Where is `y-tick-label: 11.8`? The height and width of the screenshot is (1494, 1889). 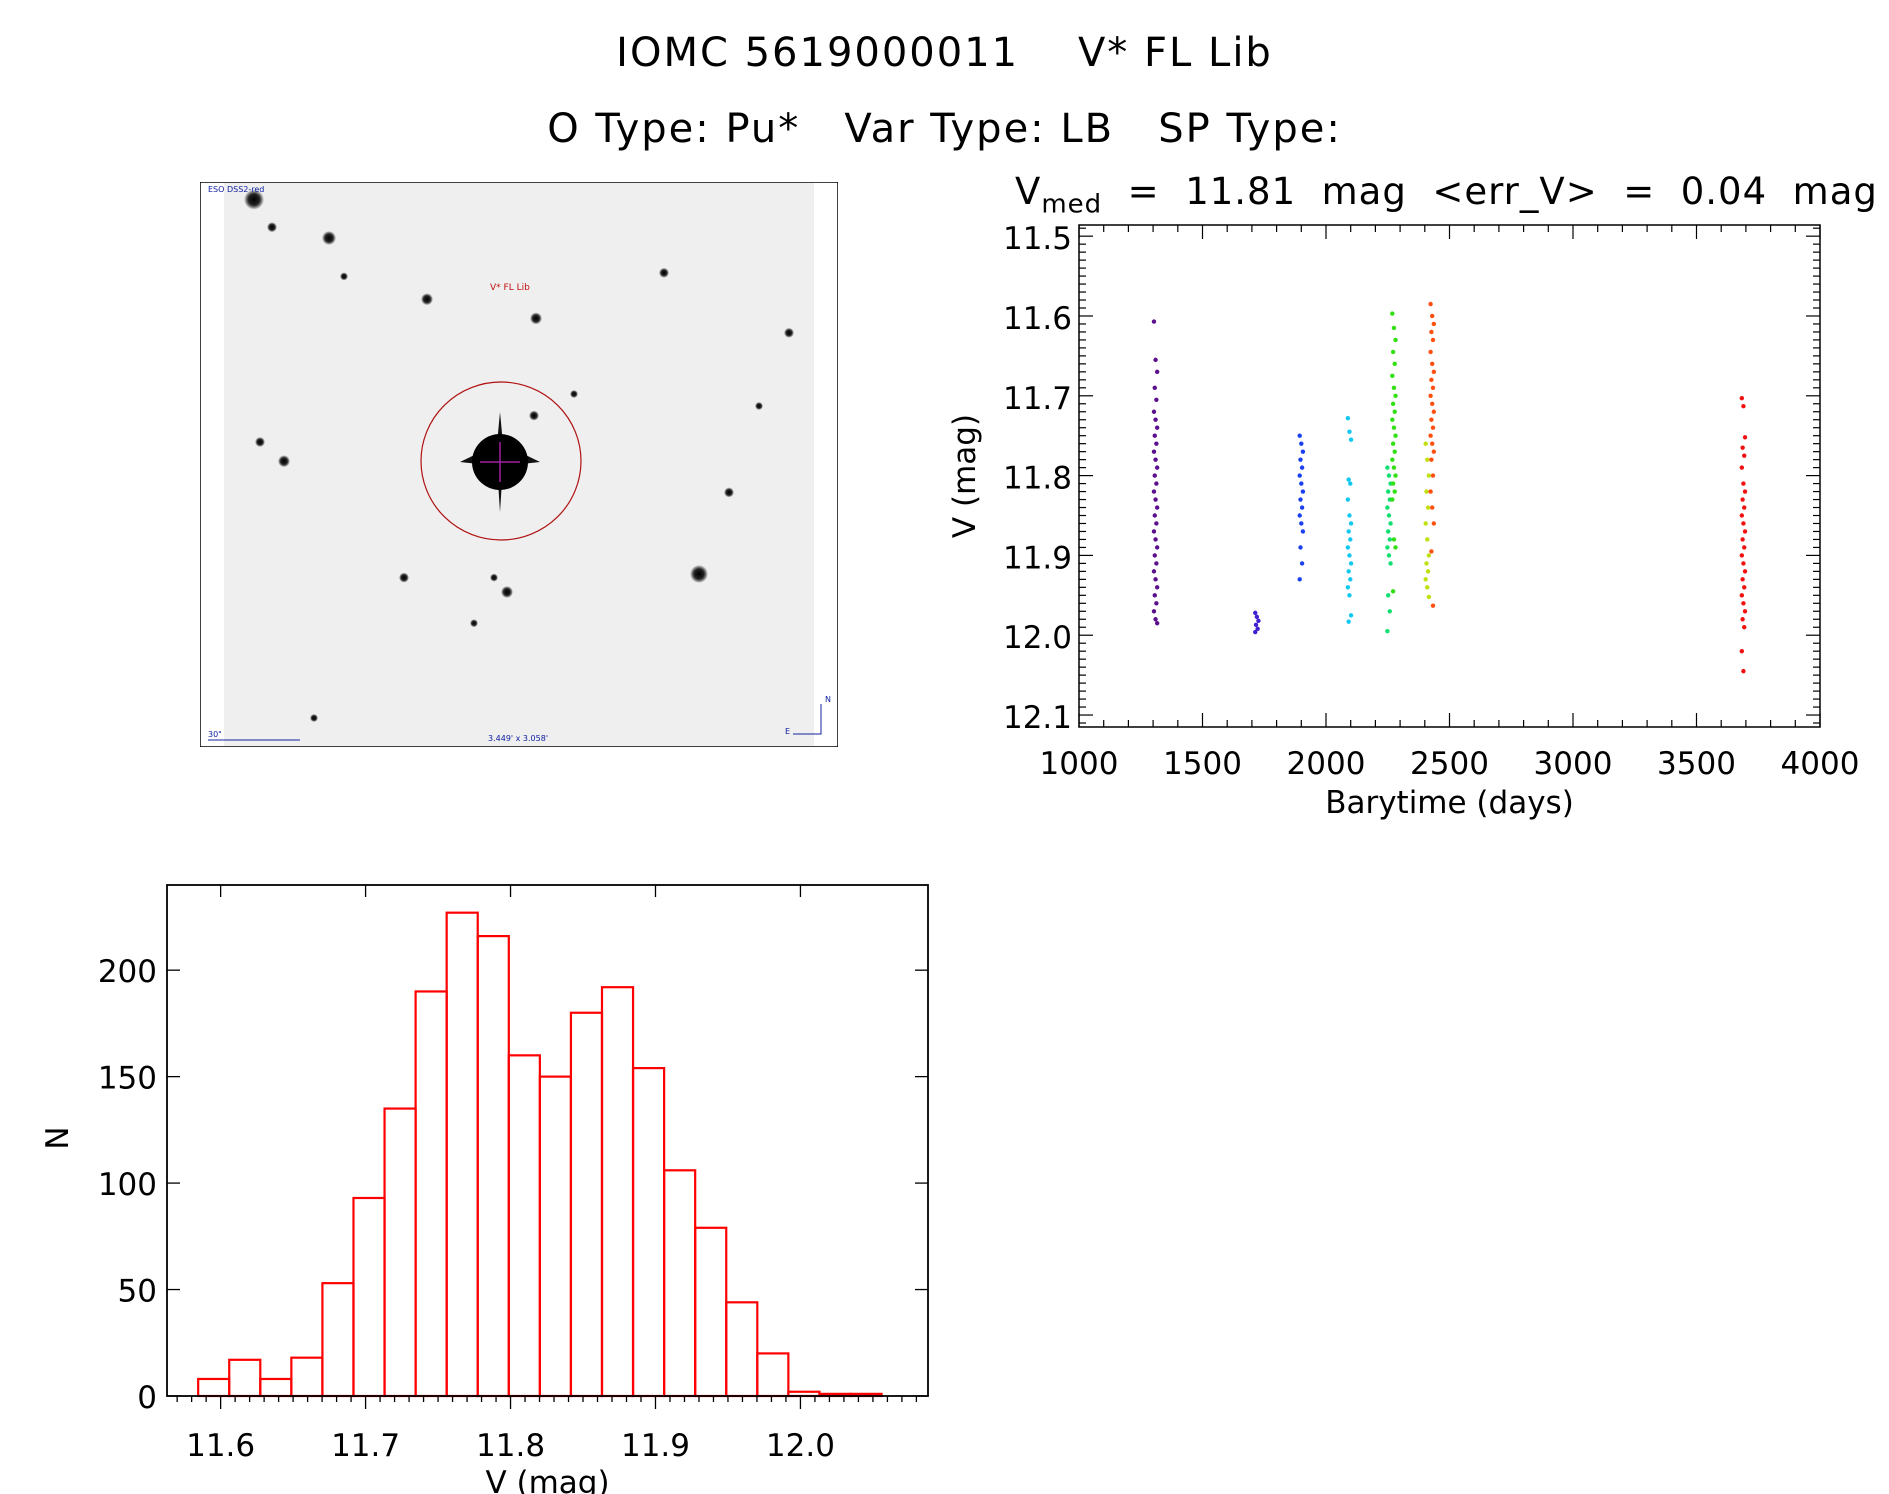
y-tick-label: 11.8 is located at coordinates (1037, 479).